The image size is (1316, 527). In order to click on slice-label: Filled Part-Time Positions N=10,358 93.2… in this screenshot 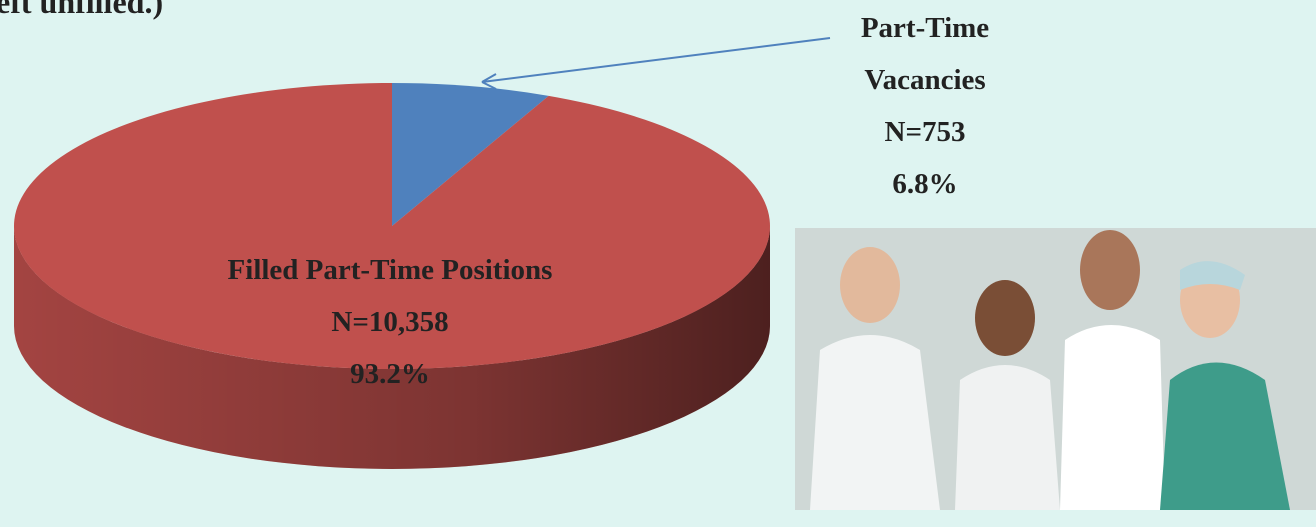, I will do `click(390, 322)`.